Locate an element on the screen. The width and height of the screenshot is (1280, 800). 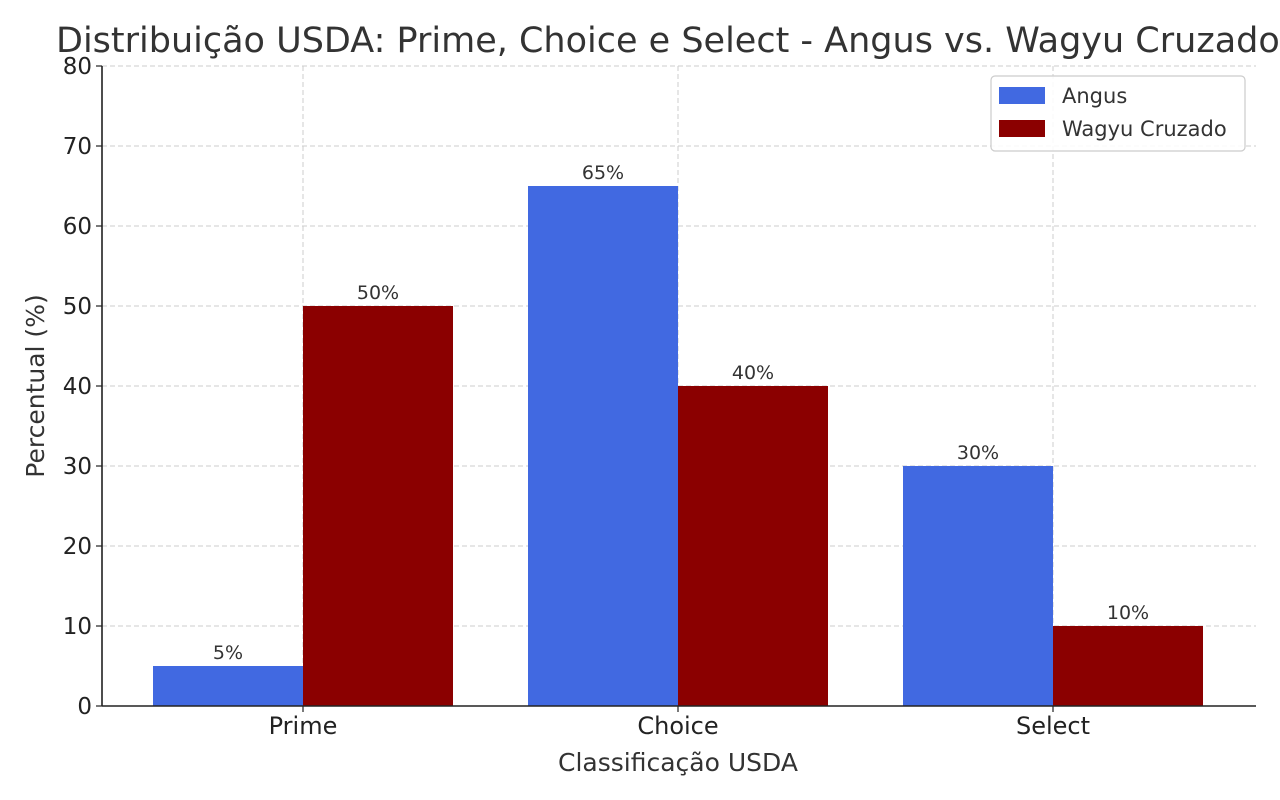
legend-label-wagyu-cruzado: Wagyu Cruzado is located at coordinates (1144, 129).